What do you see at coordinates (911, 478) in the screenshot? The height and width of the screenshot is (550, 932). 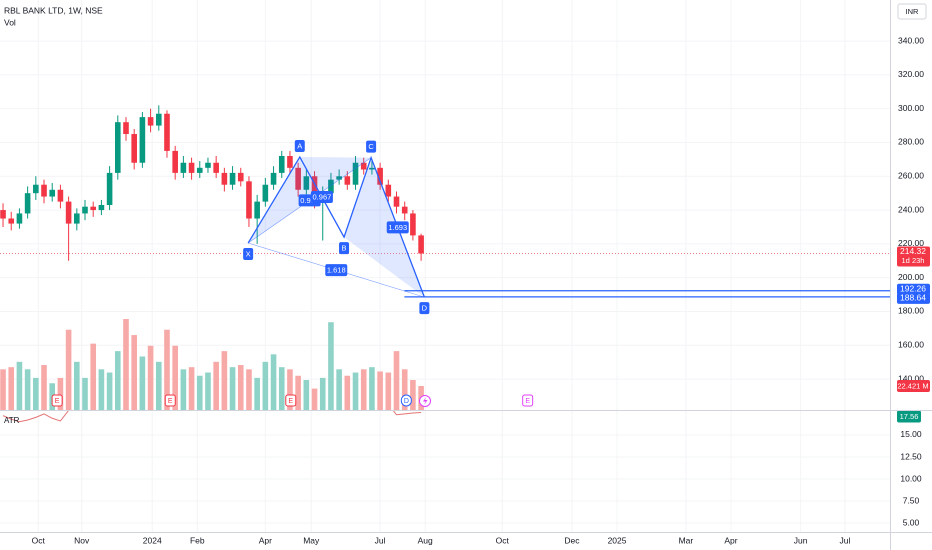 I see `atr-tick-label: 10.00` at bounding box center [911, 478].